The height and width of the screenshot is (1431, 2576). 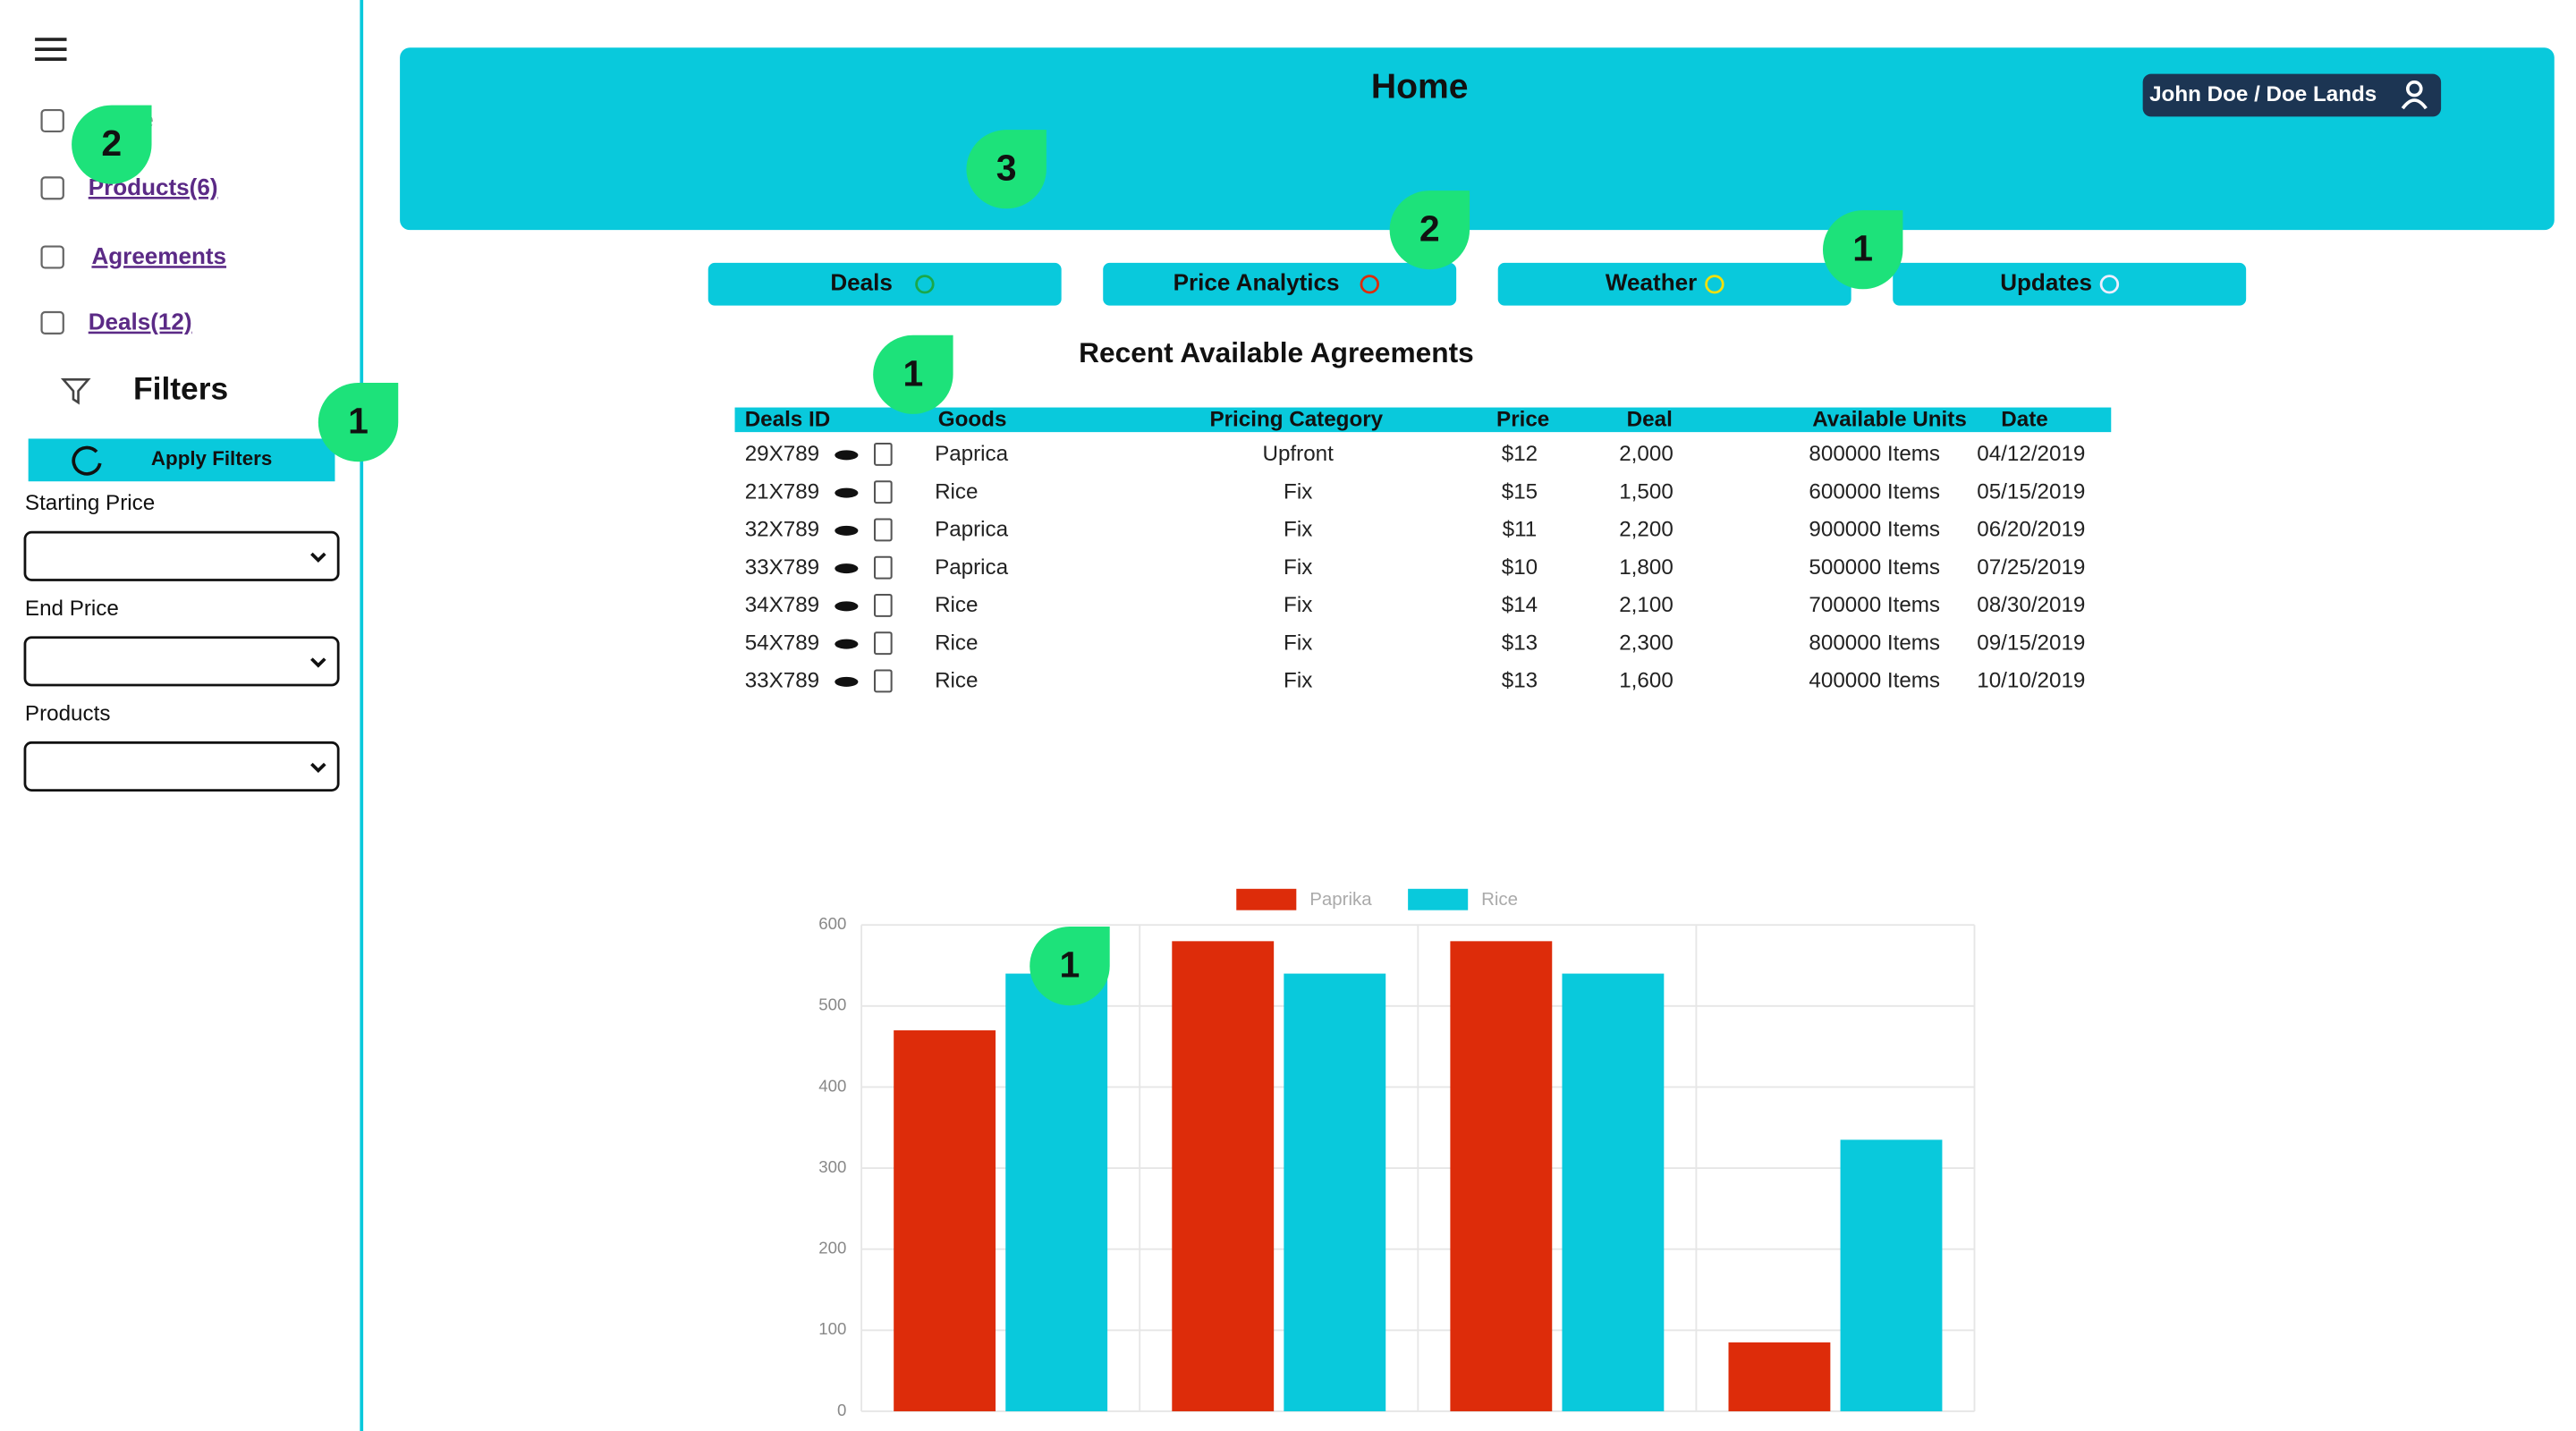 I want to click on table-cell: $10, so click(x=1520, y=567).